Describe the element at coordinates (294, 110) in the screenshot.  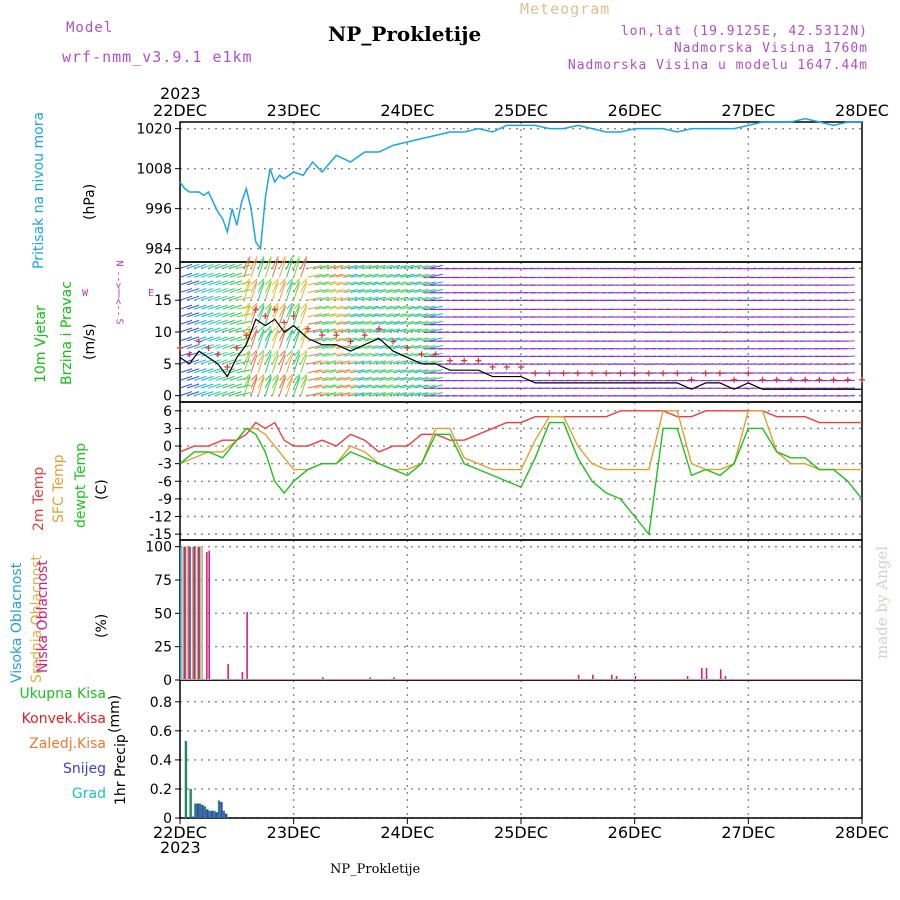
I see `date-label-top: 23DEC` at that location.